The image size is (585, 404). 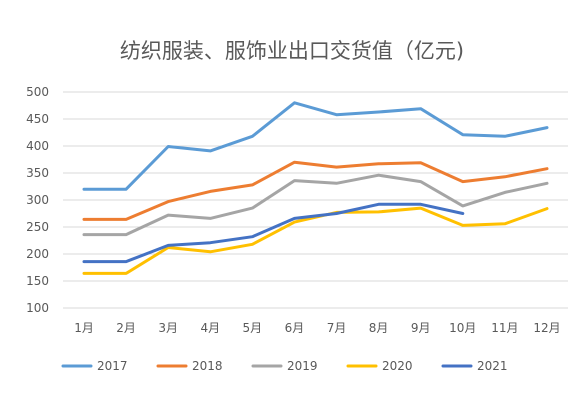 What do you see at coordinates (210, 328) in the screenshot?
I see `x-tick-label: 4月` at bounding box center [210, 328].